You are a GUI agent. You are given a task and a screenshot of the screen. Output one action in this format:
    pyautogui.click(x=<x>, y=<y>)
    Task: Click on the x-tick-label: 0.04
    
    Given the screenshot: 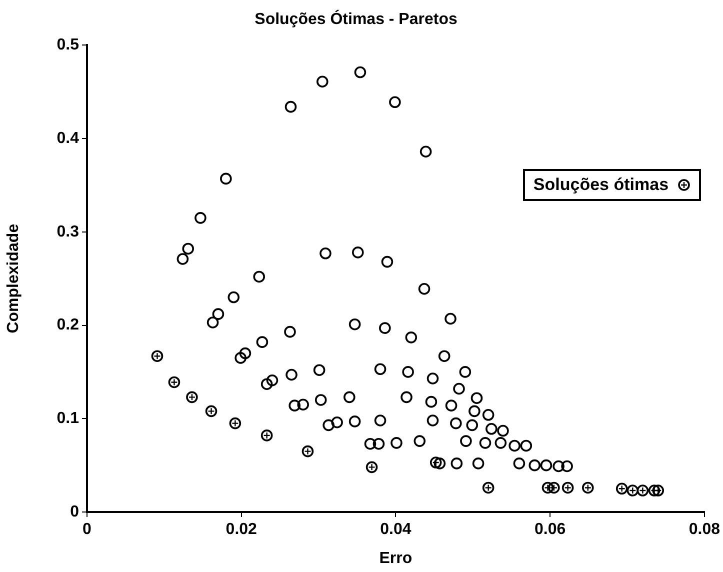 What is the action you would take?
    pyautogui.click(x=396, y=529)
    